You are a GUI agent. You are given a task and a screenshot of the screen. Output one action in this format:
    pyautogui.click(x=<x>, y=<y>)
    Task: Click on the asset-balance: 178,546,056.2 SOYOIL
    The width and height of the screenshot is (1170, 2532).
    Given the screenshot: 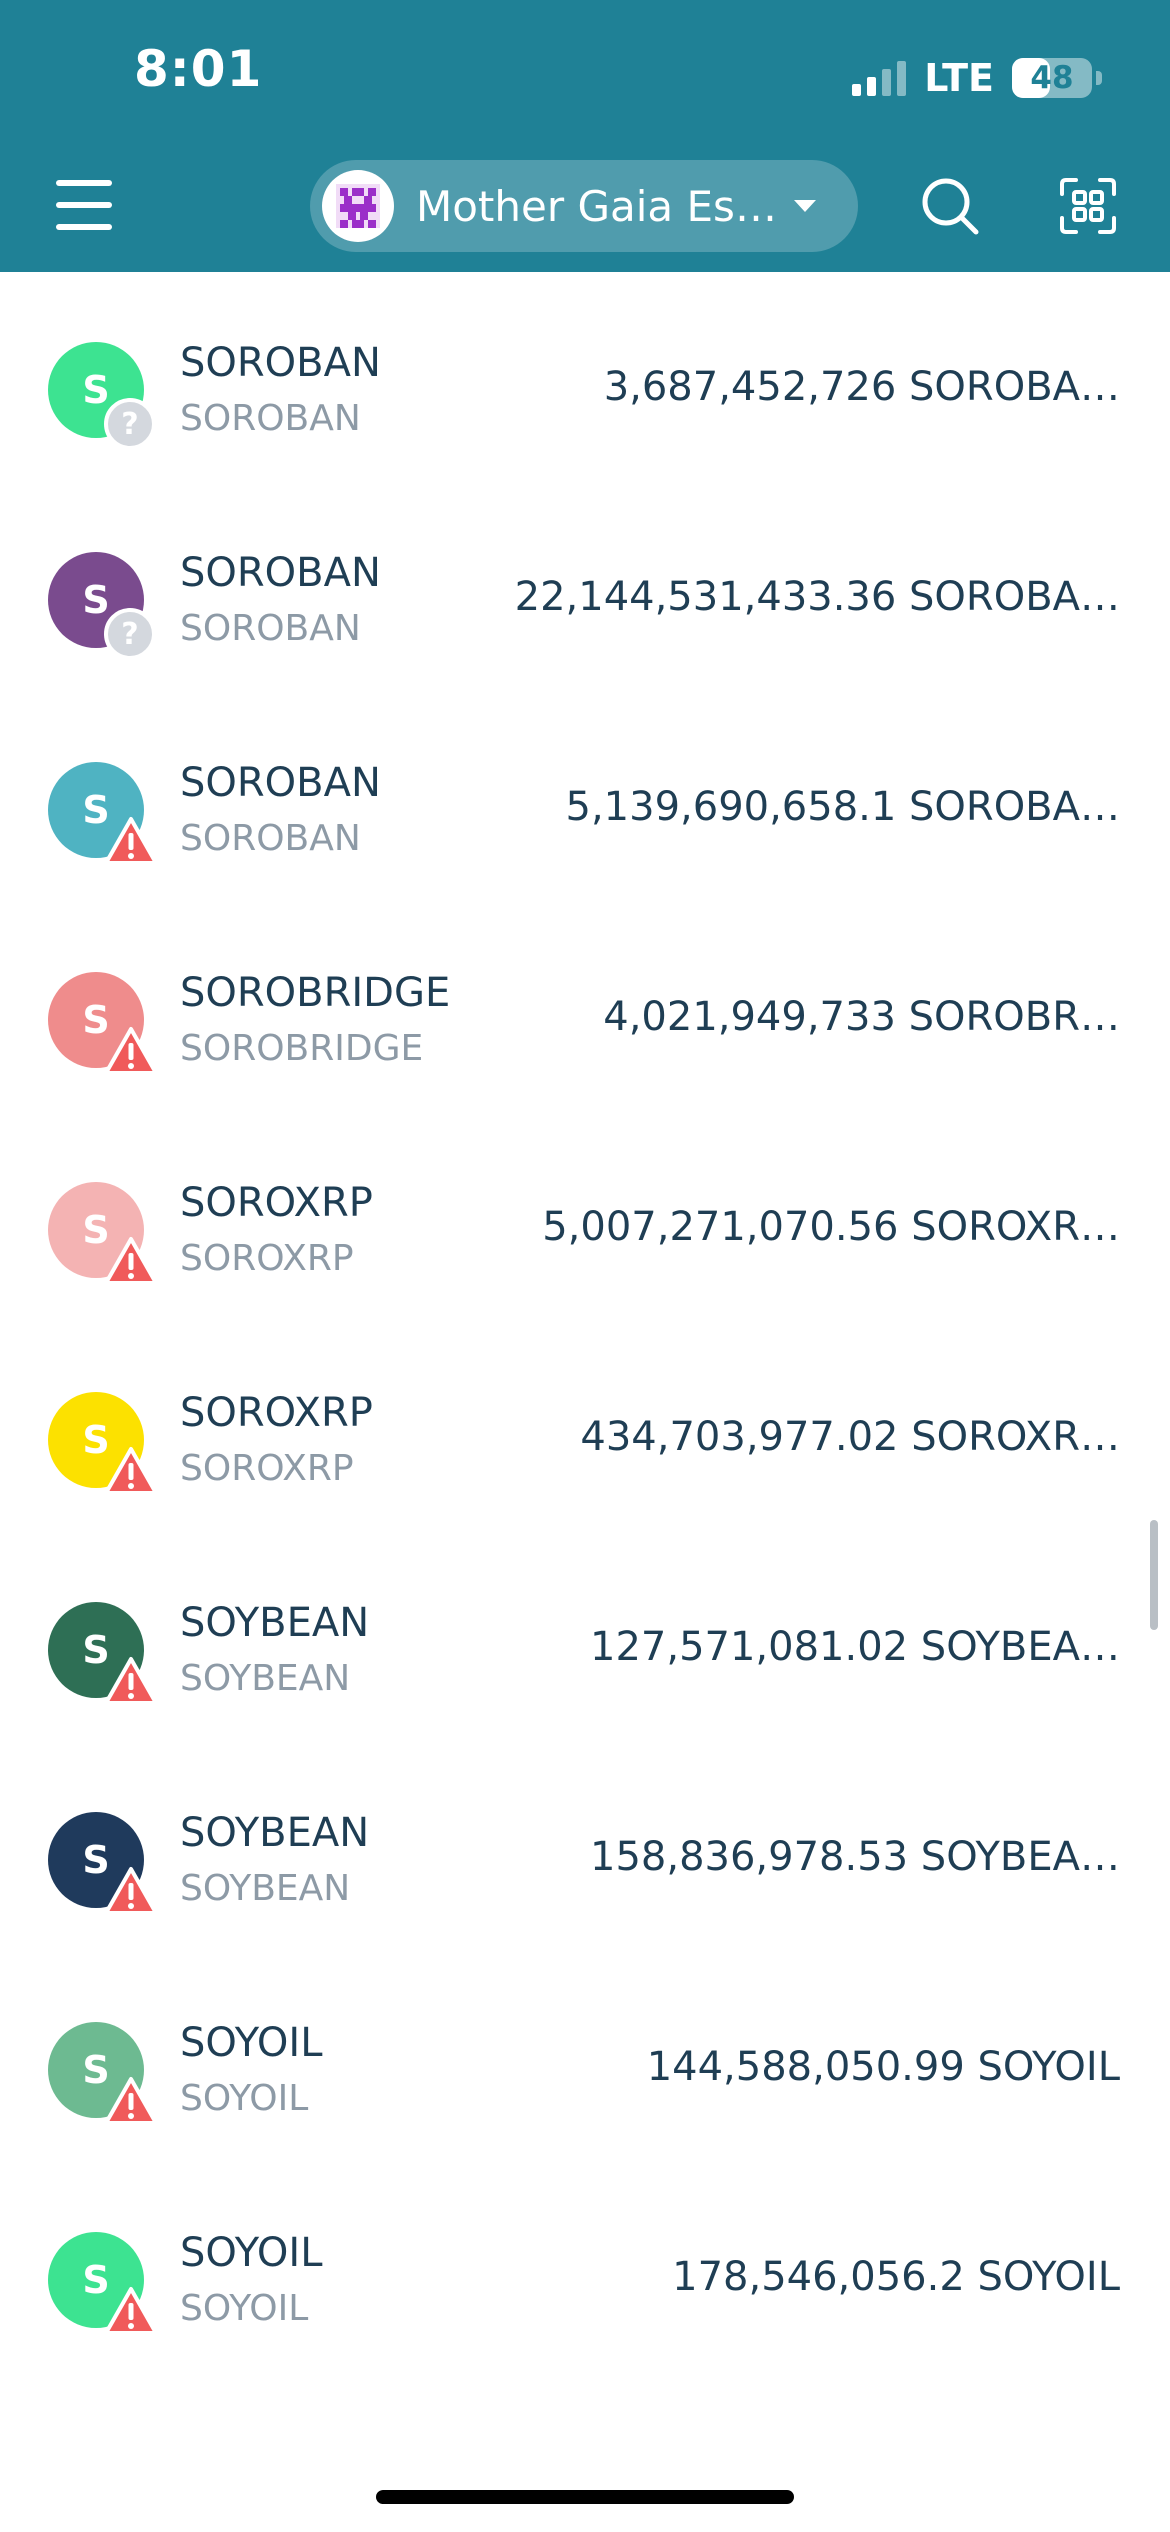 What is the action you would take?
    pyautogui.click(x=896, y=2277)
    